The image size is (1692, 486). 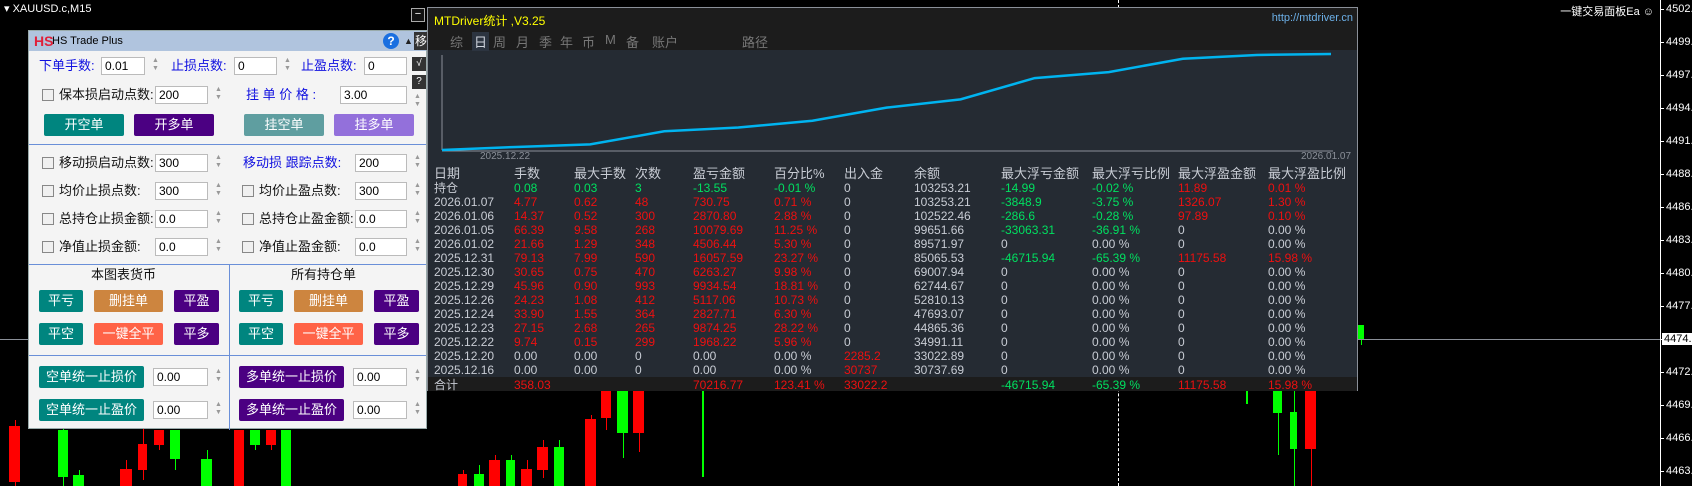 What do you see at coordinates (381, 163) in the screenshot?
I see `trail-step-input: 200` at bounding box center [381, 163].